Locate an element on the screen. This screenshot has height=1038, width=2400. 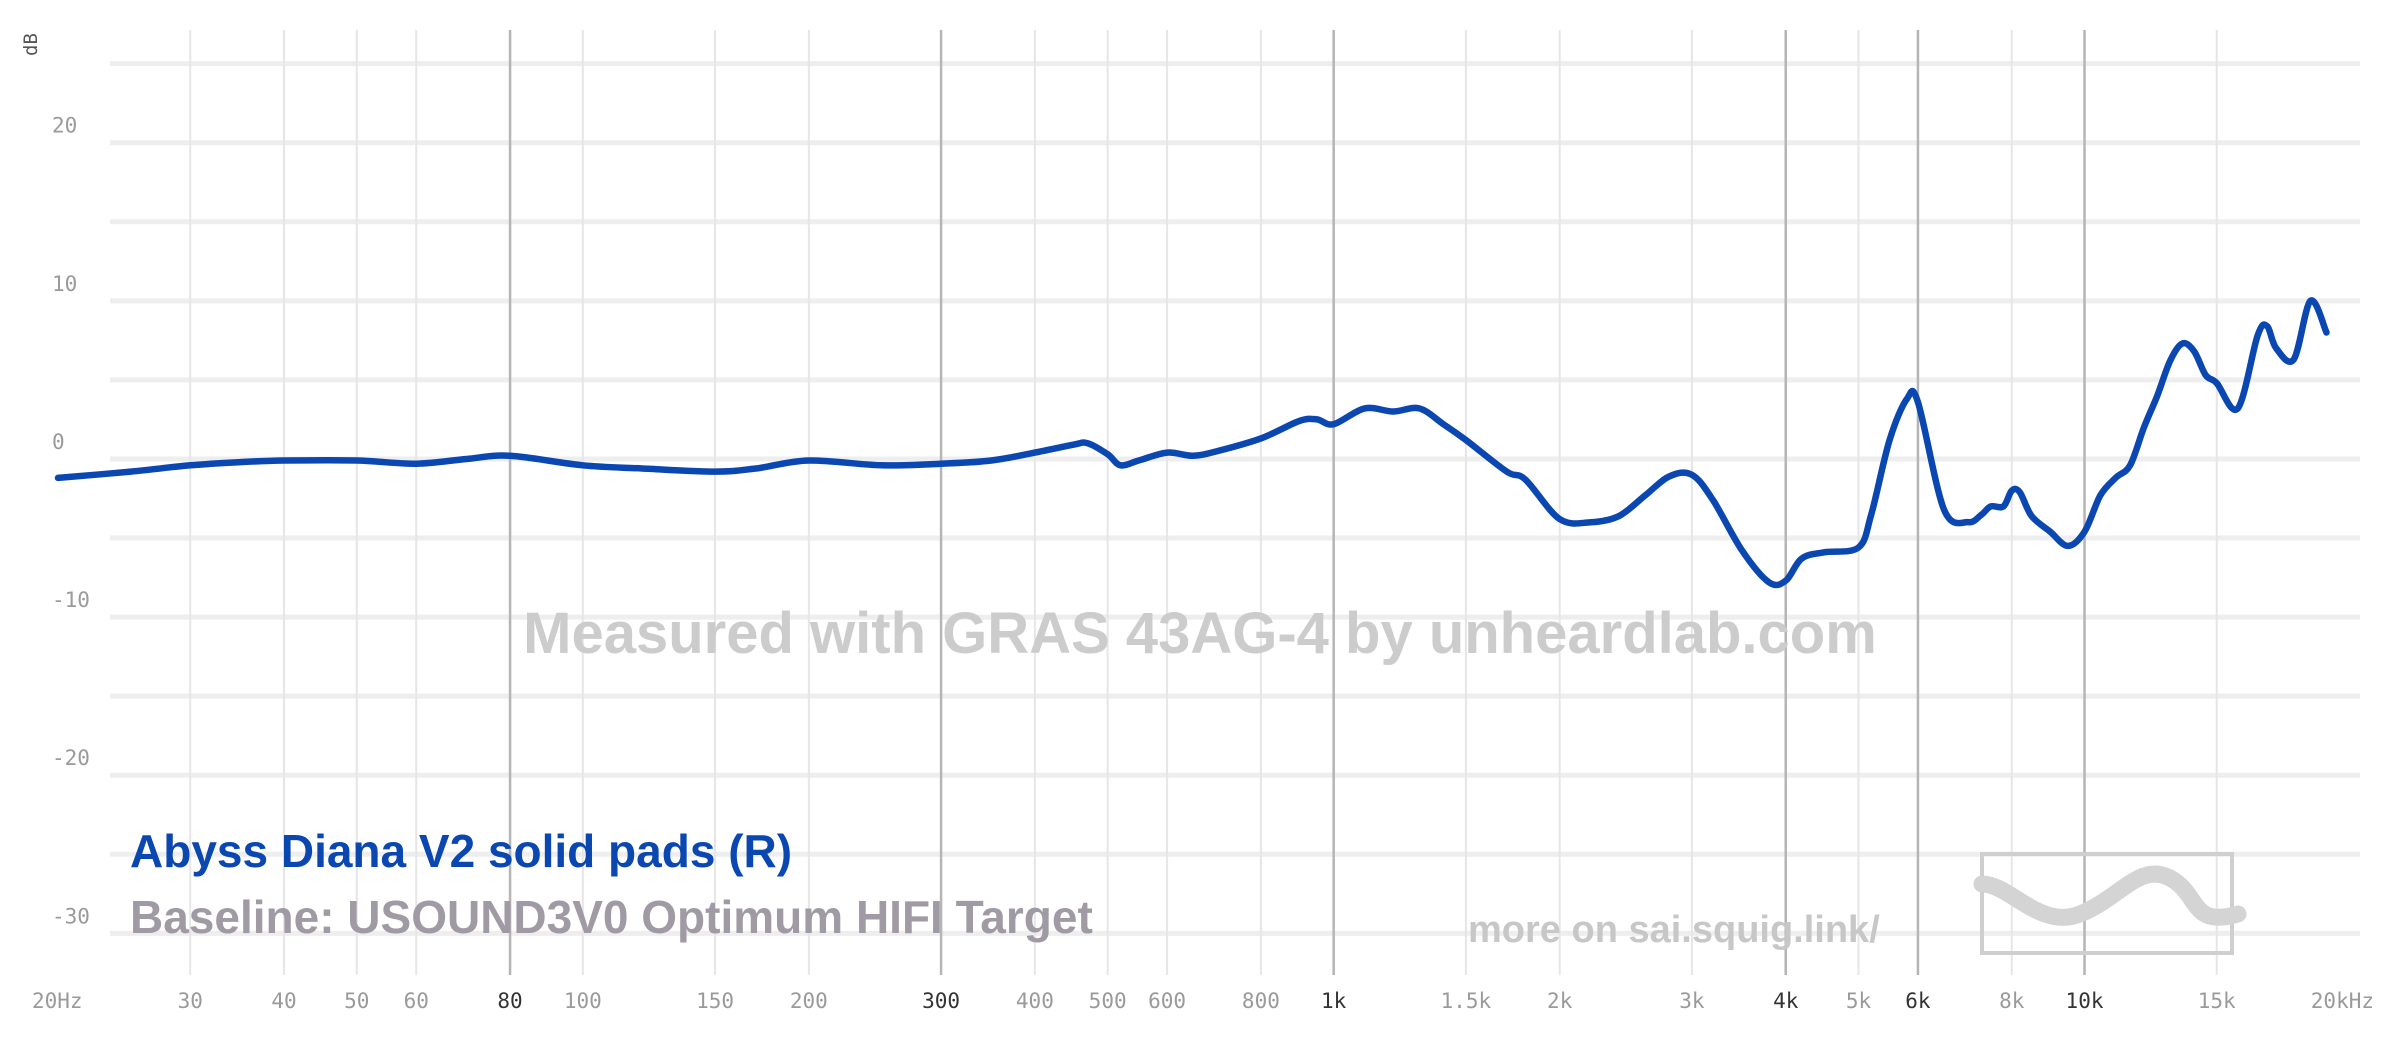
x-tick-label: 200 is located at coordinates (809, 1001).